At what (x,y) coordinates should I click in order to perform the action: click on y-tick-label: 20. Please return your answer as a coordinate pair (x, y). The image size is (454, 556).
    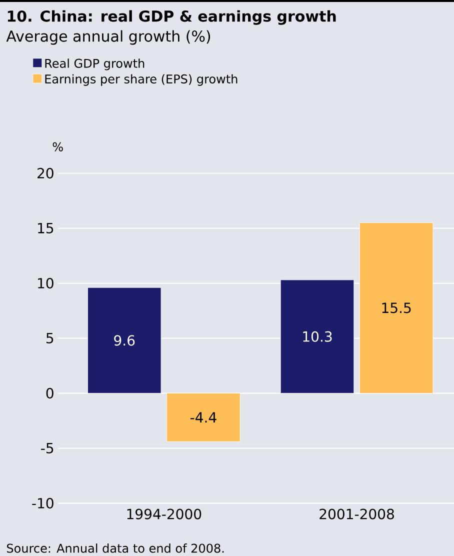
    Looking at the image, I should click on (46, 173).